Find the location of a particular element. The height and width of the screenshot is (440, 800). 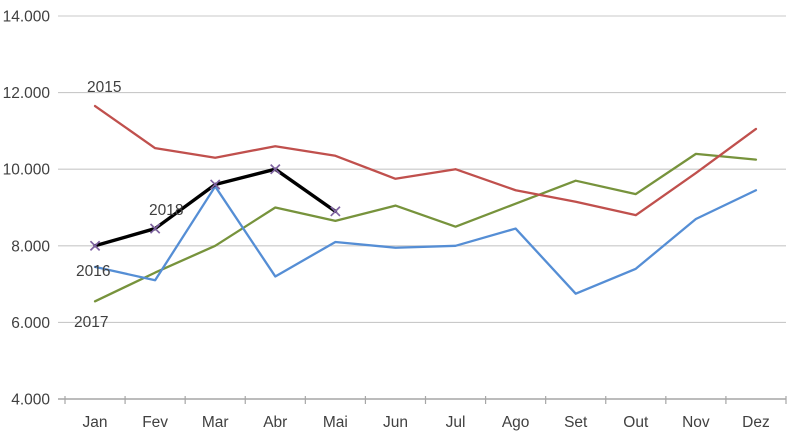

y-axis-label: 12.000 is located at coordinates (27, 93).